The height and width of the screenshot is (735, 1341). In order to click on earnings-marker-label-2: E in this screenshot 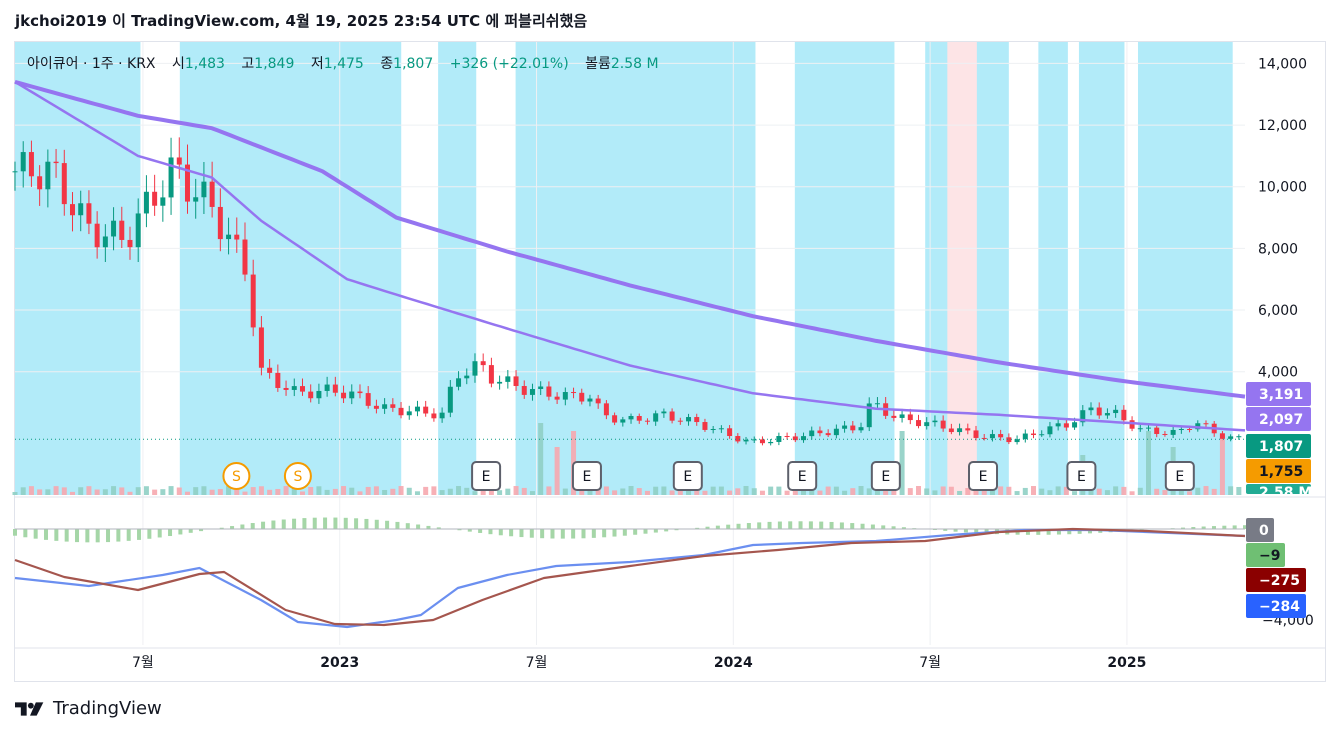, I will do `click(486, 477)`.